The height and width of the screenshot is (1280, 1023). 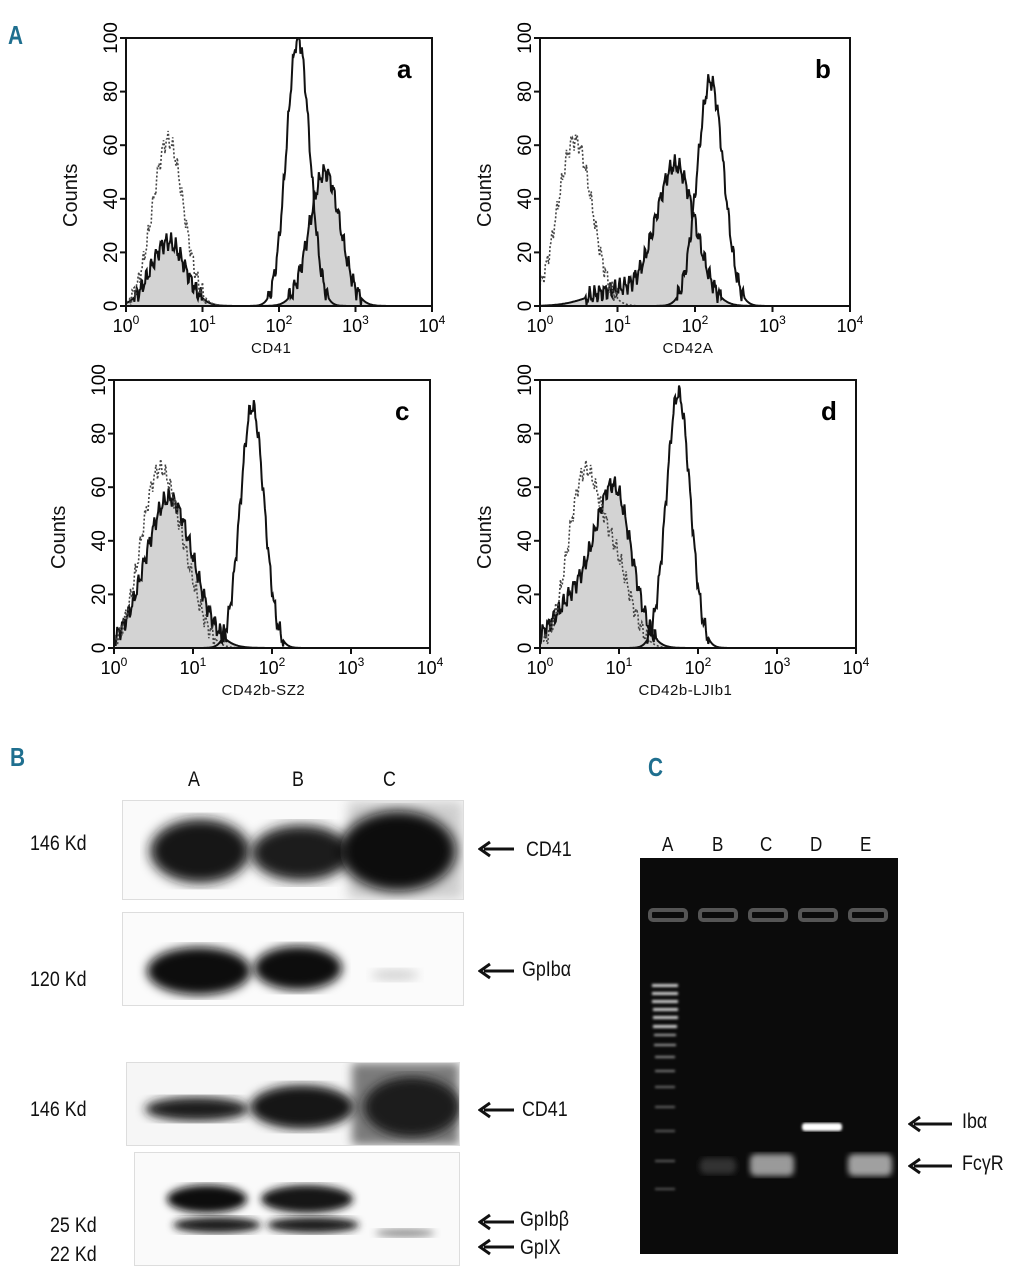 What do you see at coordinates (389, 779) in the screenshot?
I see `wb-lane-label: C` at bounding box center [389, 779].